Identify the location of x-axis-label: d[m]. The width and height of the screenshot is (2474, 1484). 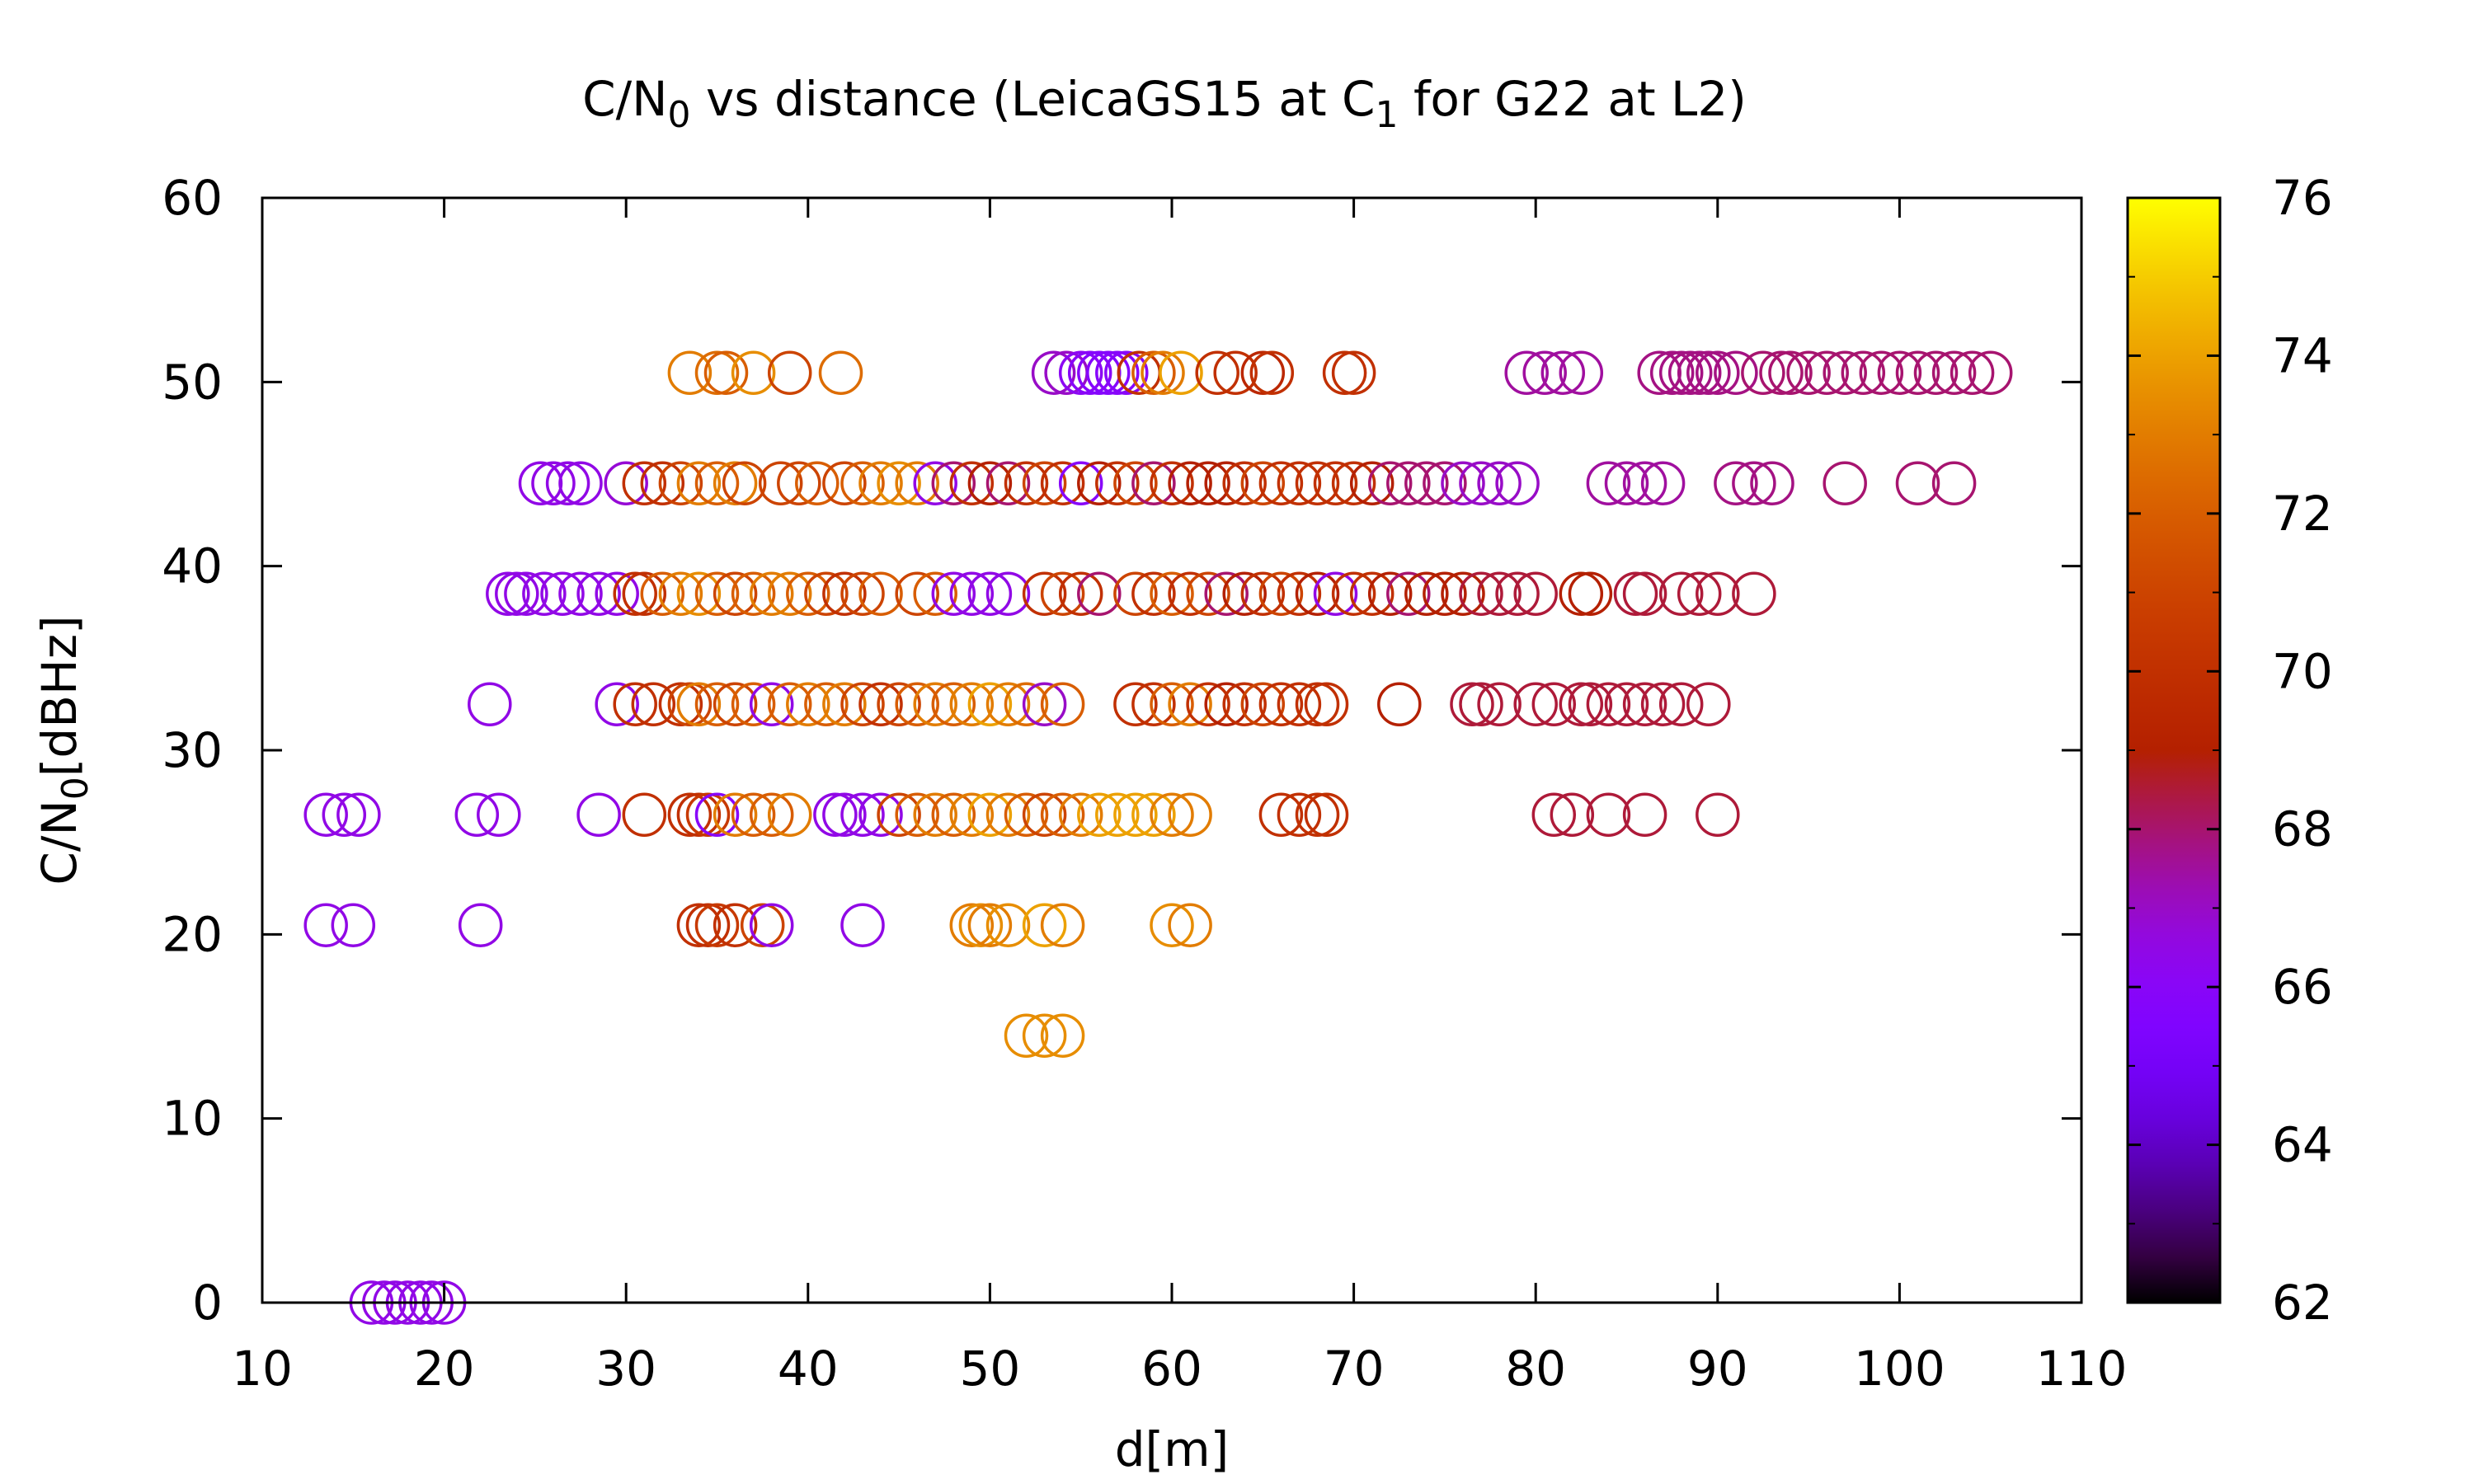
(1172, 1449).